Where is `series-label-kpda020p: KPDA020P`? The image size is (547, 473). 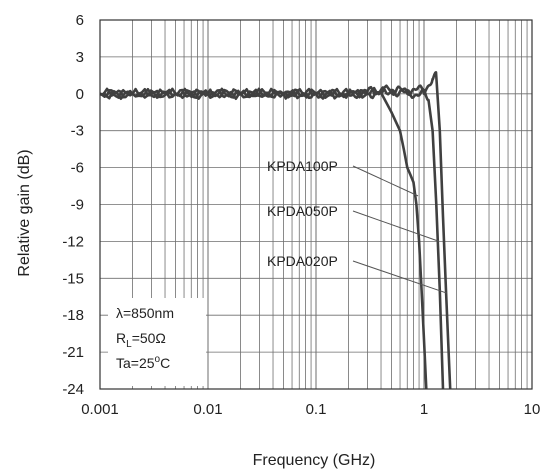
series-label-kpda020p: KPDA020P is located at coordinates (302, 261).